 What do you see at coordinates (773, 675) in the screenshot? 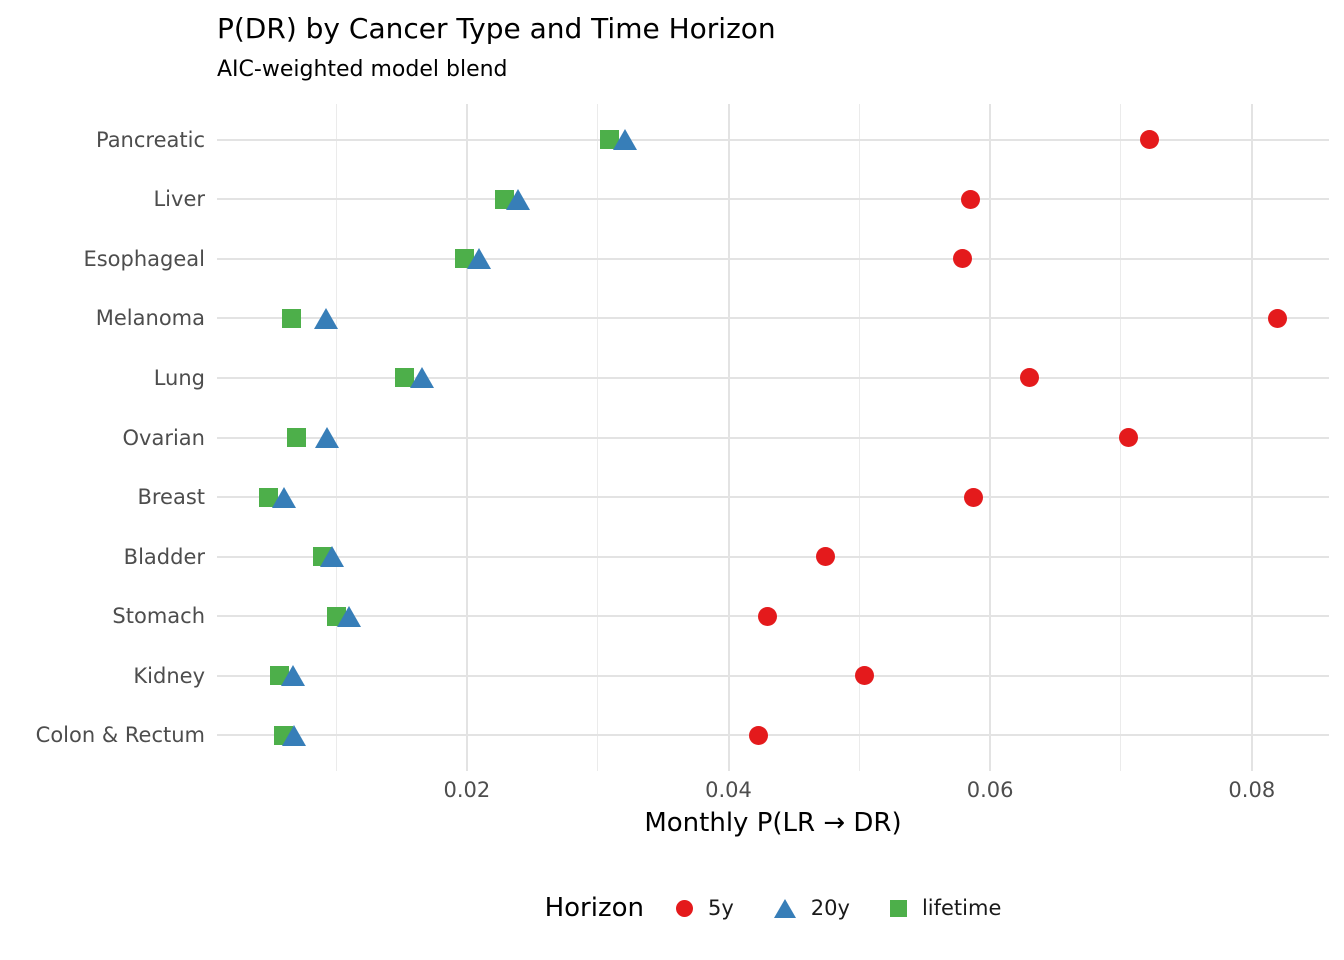
I see `gridline-row-kidney` at bounding box center [773, 675].